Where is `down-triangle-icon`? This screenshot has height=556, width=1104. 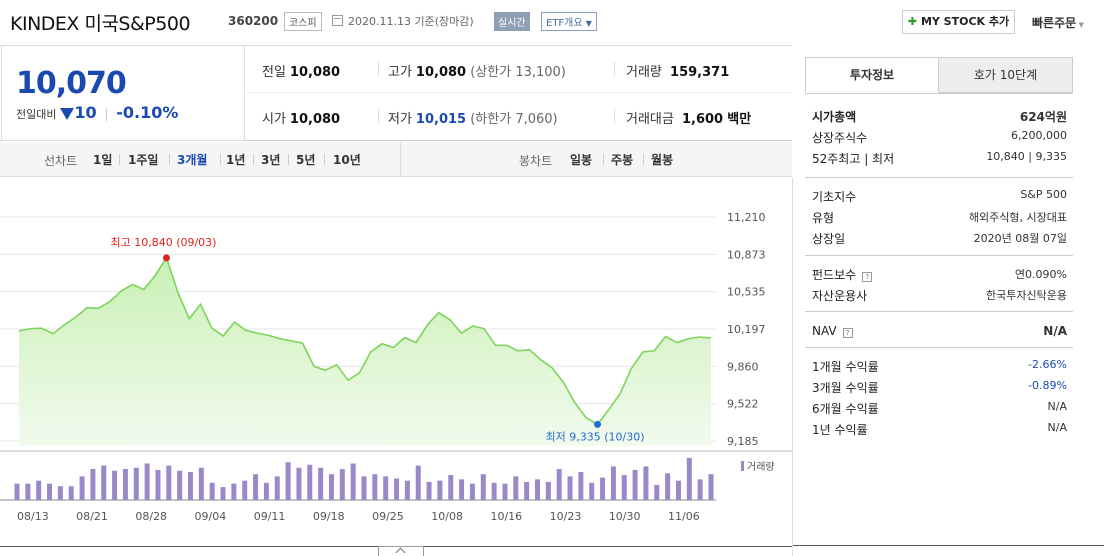 down-triangle-icon is located at coordinates (67, 114).